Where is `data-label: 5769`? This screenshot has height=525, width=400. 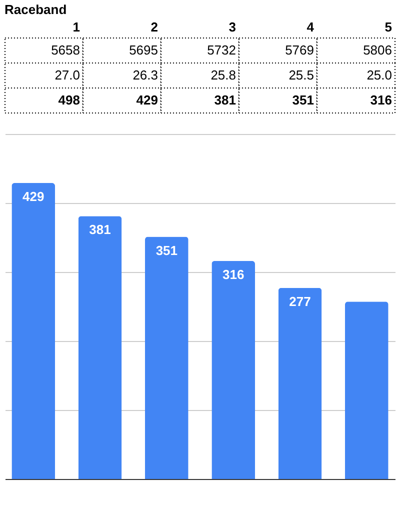
data-label: 5769 is located at coordinates (299, 50).